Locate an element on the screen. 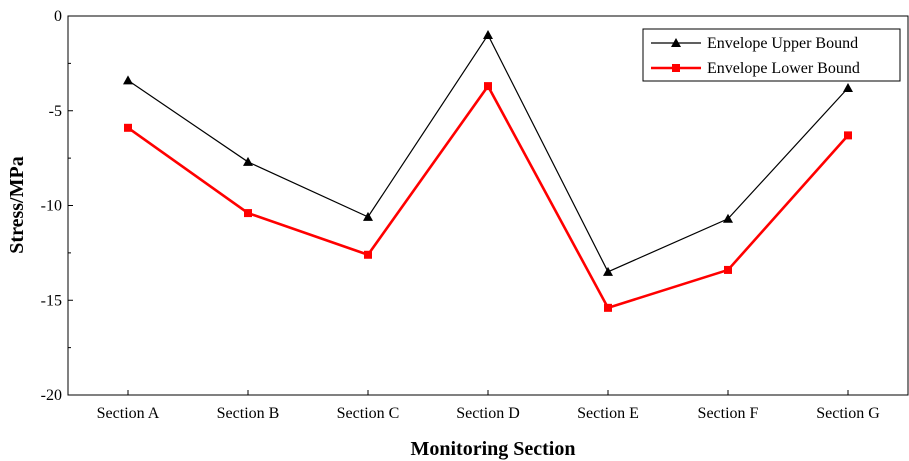  y-tick-label: -5 is located at coordinates (55, 111).